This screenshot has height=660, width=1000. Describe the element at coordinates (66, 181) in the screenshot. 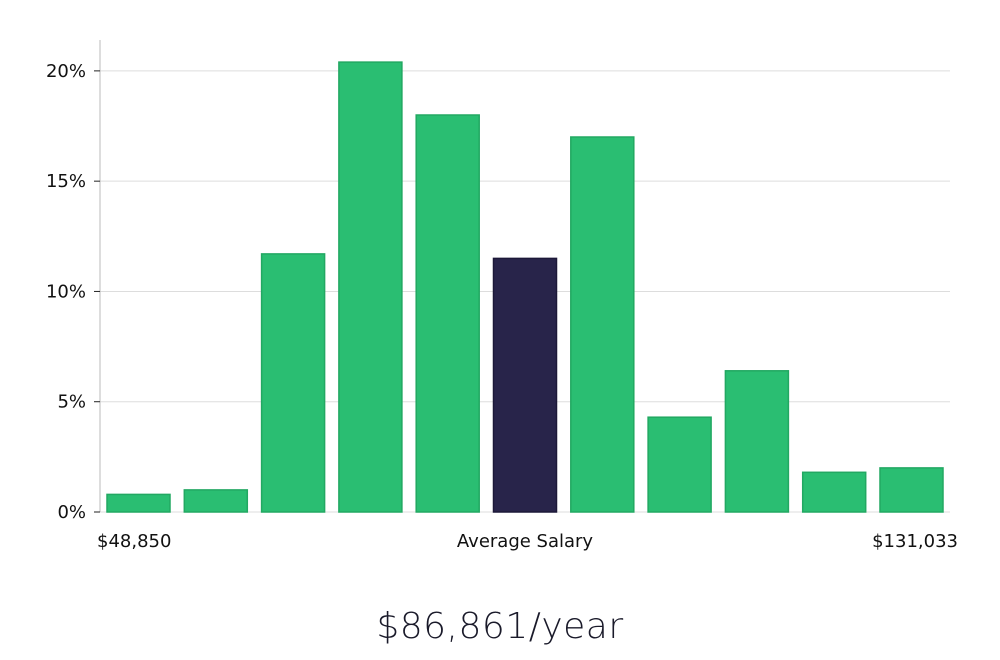

I see `y-tick-label-15: 15%` at that location.